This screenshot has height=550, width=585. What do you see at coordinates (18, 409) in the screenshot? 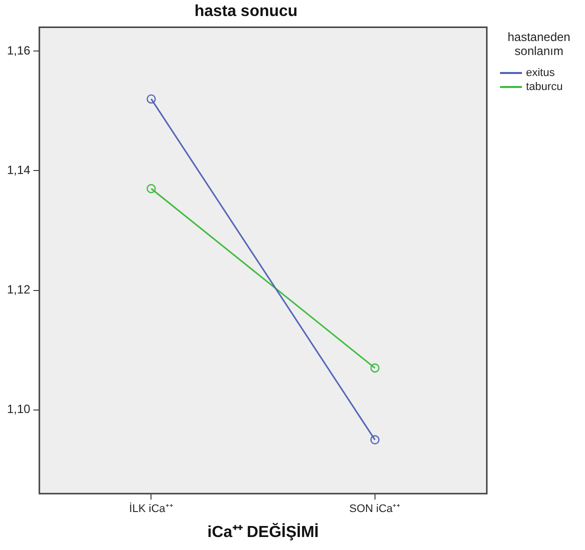
I see `y-tick-label: 1,10` at bounding box center [18, 409].